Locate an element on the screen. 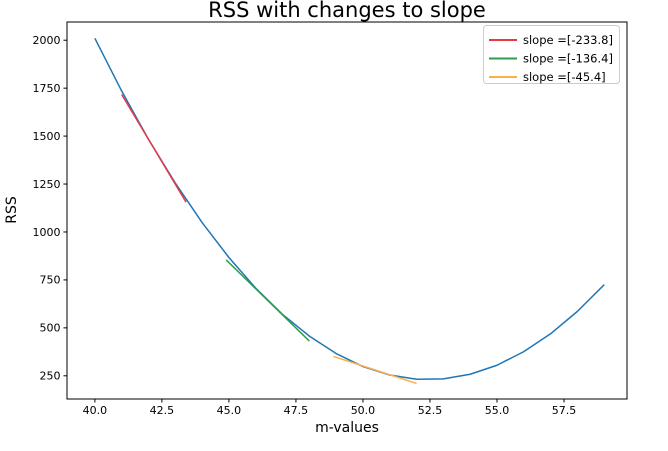 This screenshot has width=668, height=451. y-tick-label: 250 is located at coordinates (50, 376).